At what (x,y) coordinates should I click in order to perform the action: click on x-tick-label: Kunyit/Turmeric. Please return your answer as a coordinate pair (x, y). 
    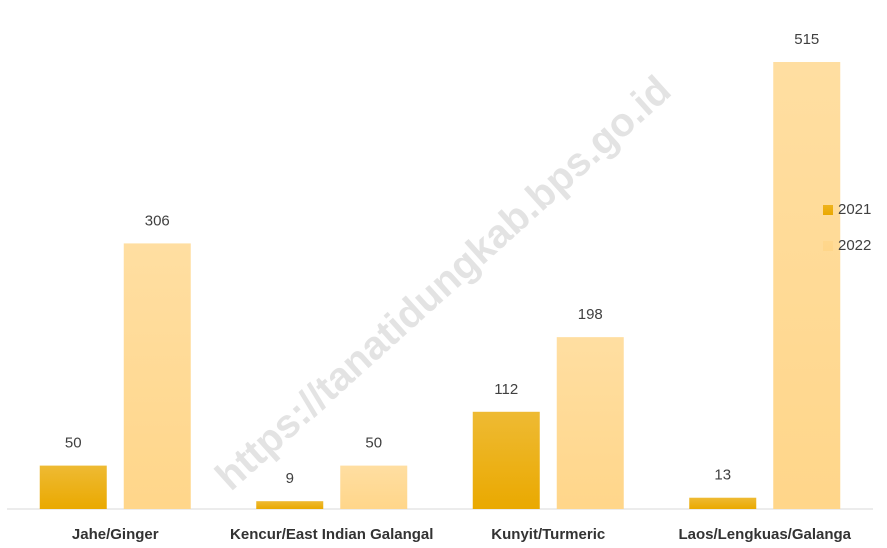
    Looking at the image, I should click on (548, 534).